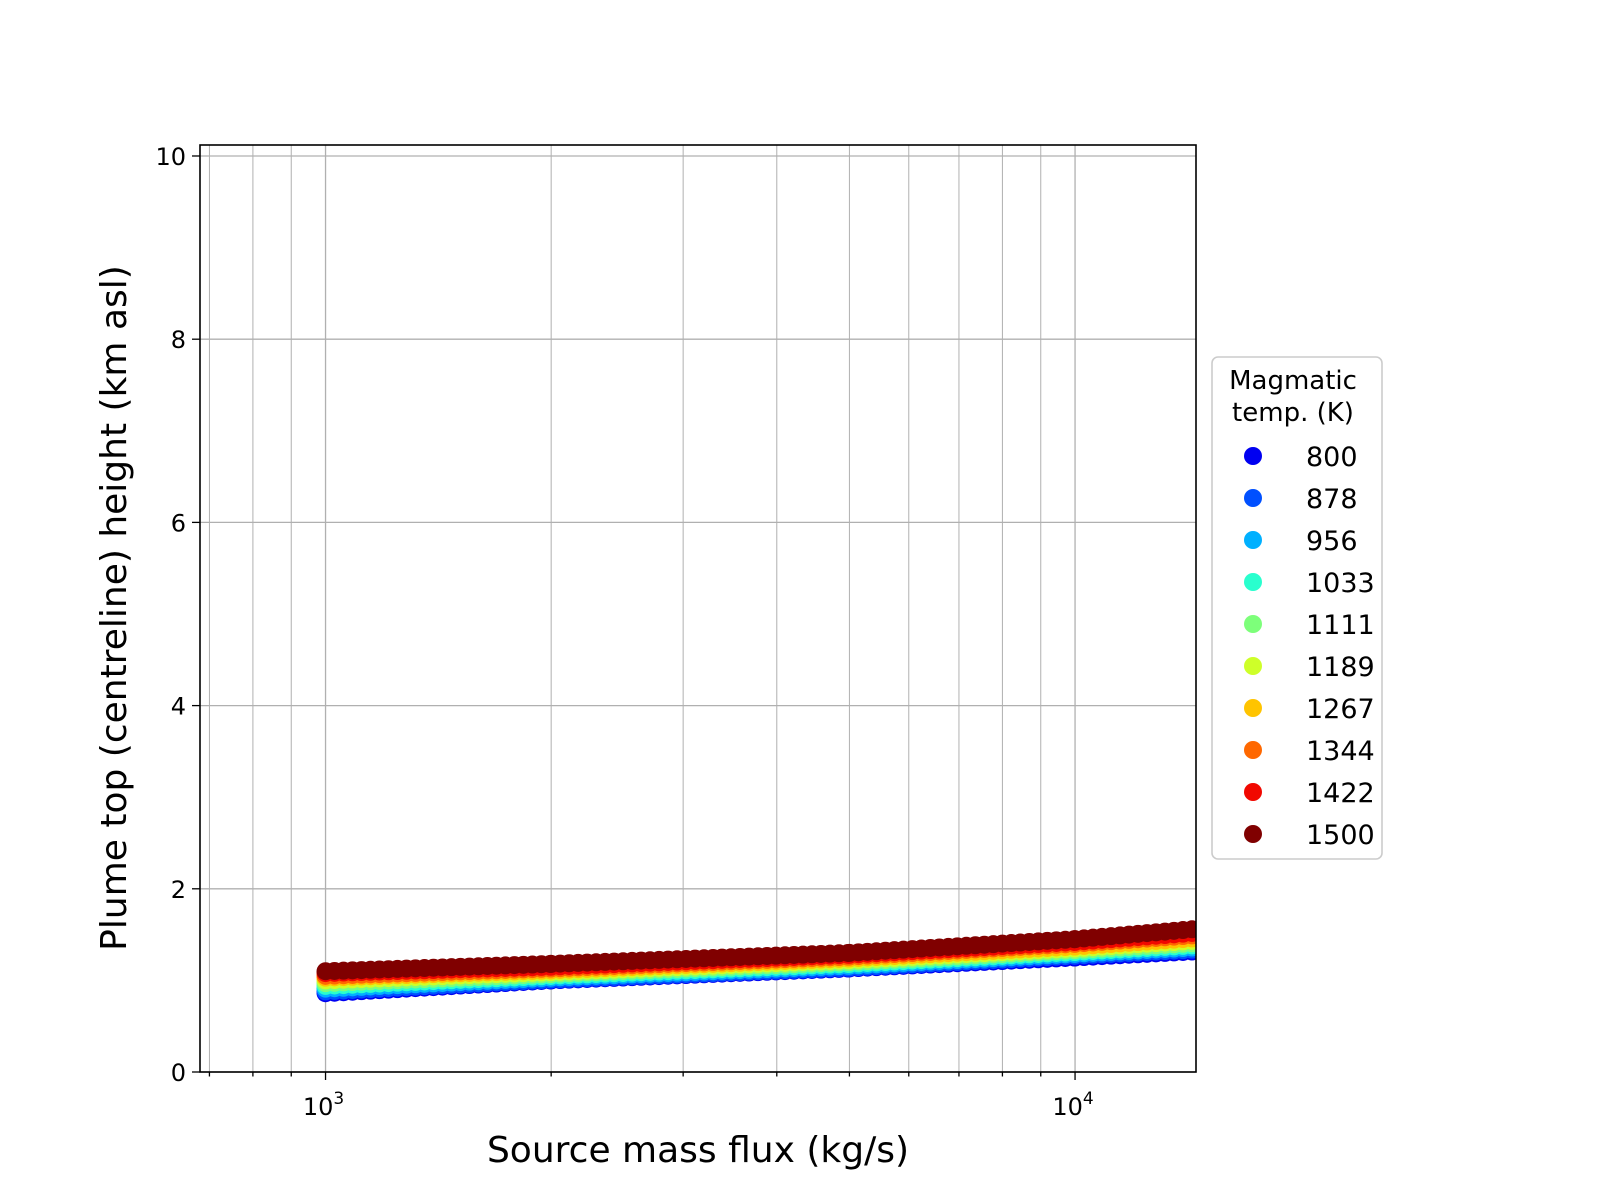 This screenshot has height=1200, width=1600. Describe the element at coordinates (1340, 667) in the screenshot. I see `legend-label: 1189` at that location.